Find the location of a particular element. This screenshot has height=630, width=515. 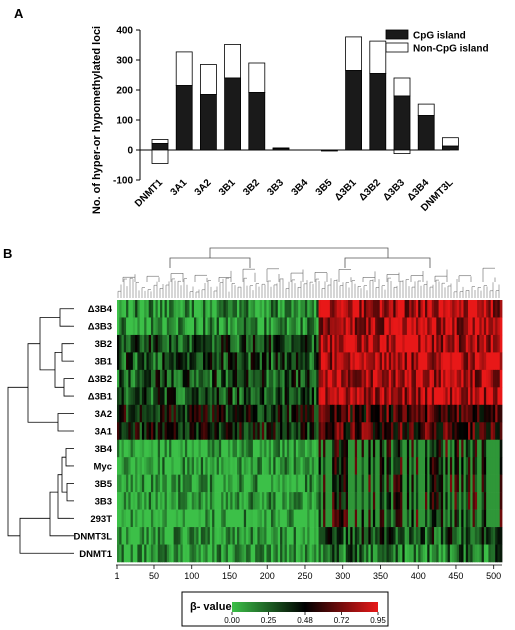

row-dendro-branch is located at coordinates (64, 317).